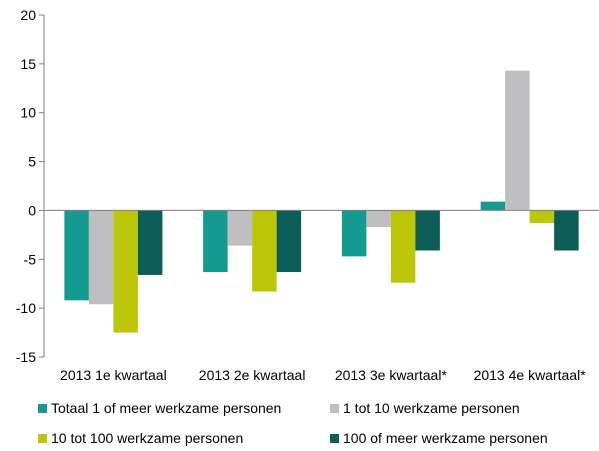 The width and height of the screenshot is (599, 451). Describe the element at coordinates (252, 375) in the screenshot. I see `x-tick-label-2: 2013 2e kwartaal` at that location.